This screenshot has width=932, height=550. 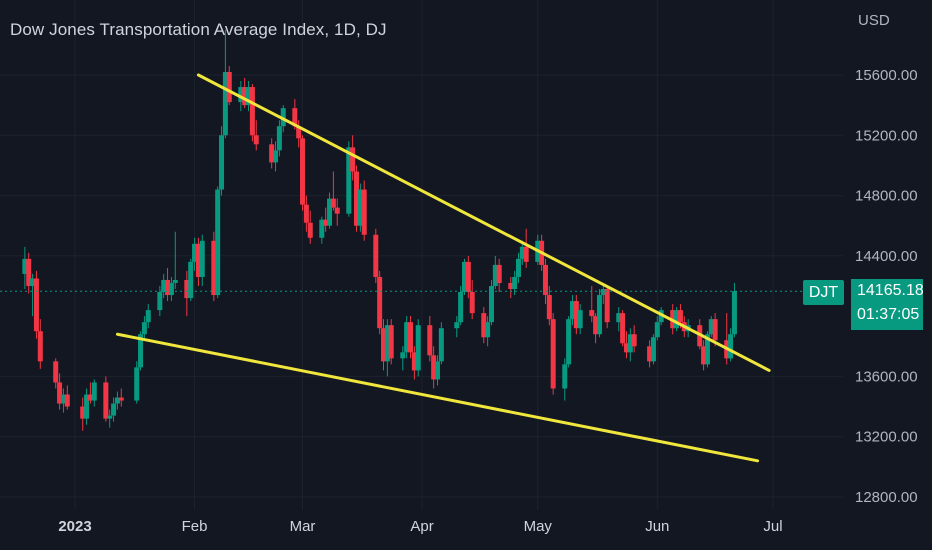 What do you see at coordinates (772, 526) in the screenshot?
I see `x-tick-label: Jul` at bounding box center [772, 526].